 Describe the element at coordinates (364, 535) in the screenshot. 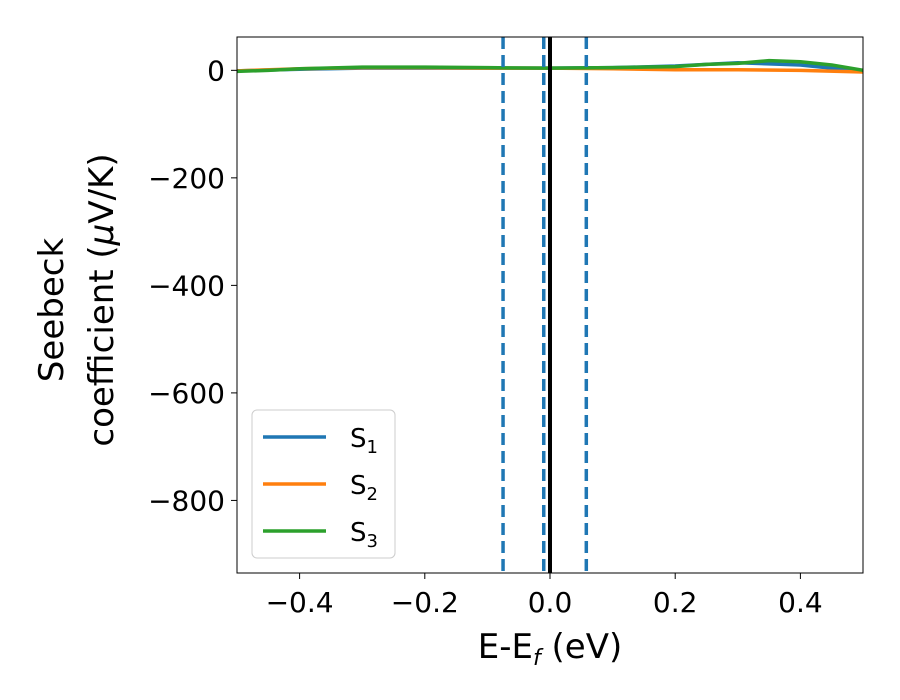

I see `legend-label-s3: S3` at that location.